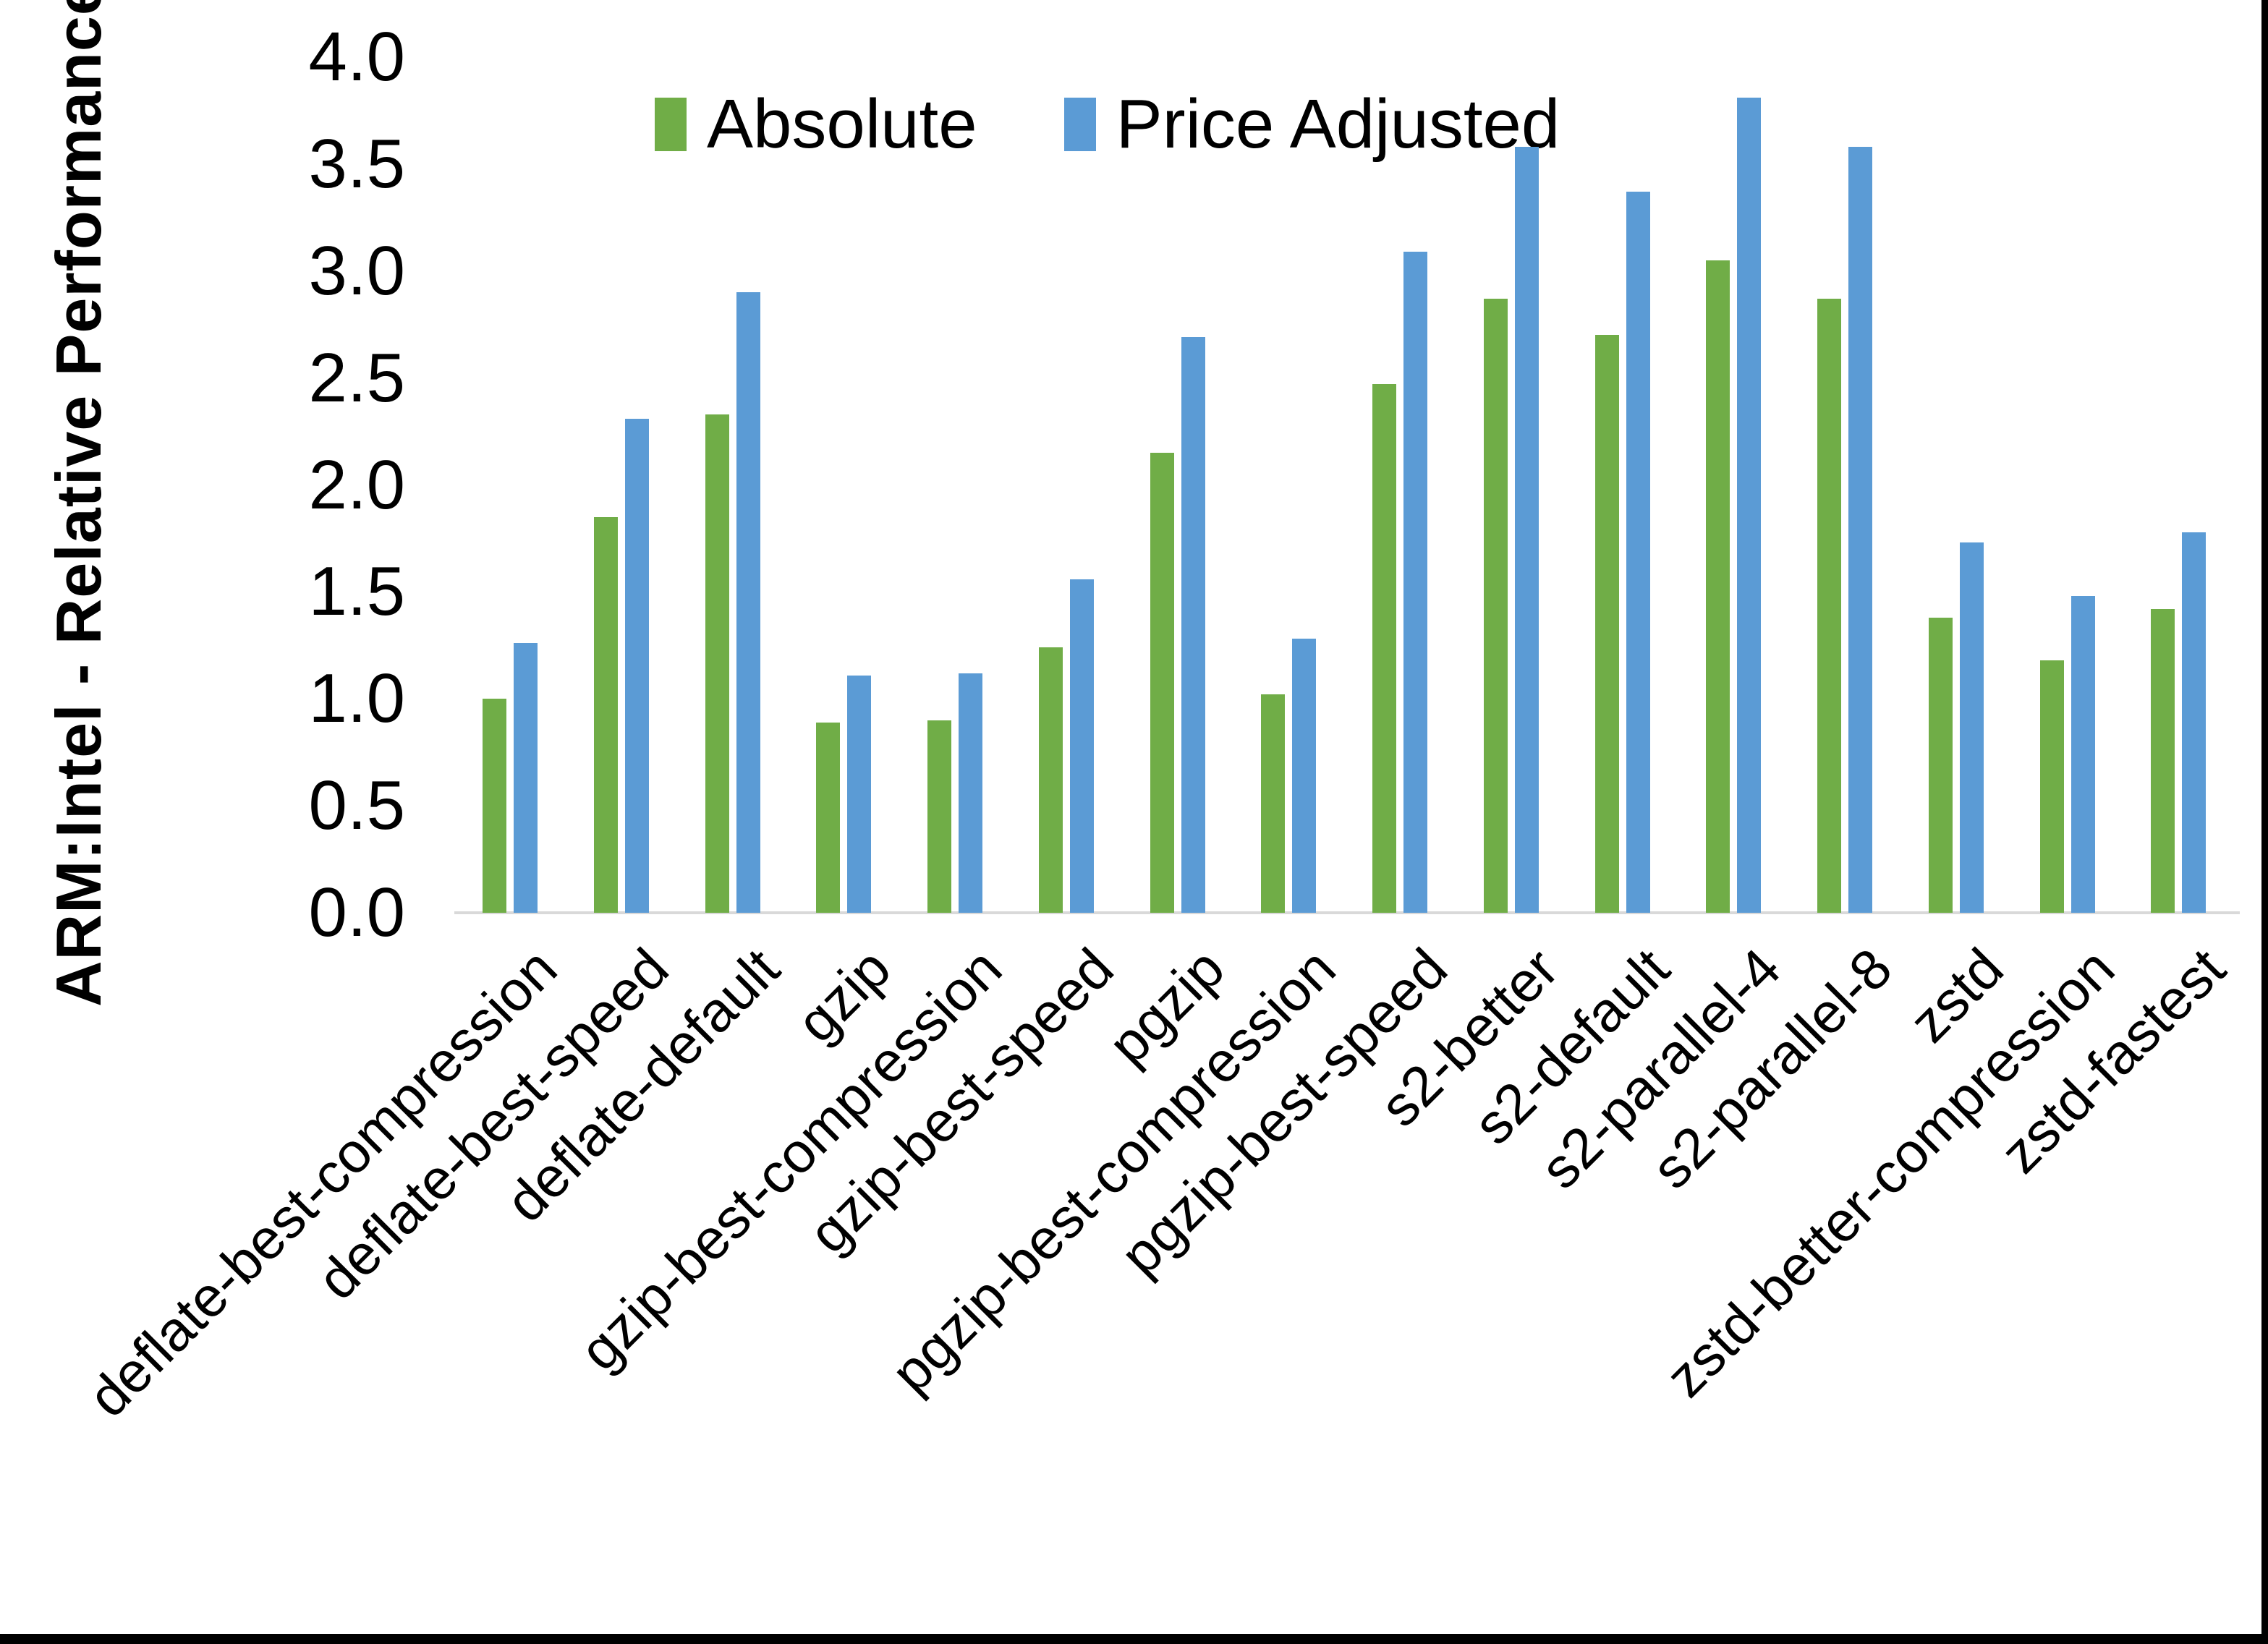  What do you see at coordinates (356, 592) in the screenshot?
I see `y-tick-label-1-5: 1.5` at bounding box center [356, 592].